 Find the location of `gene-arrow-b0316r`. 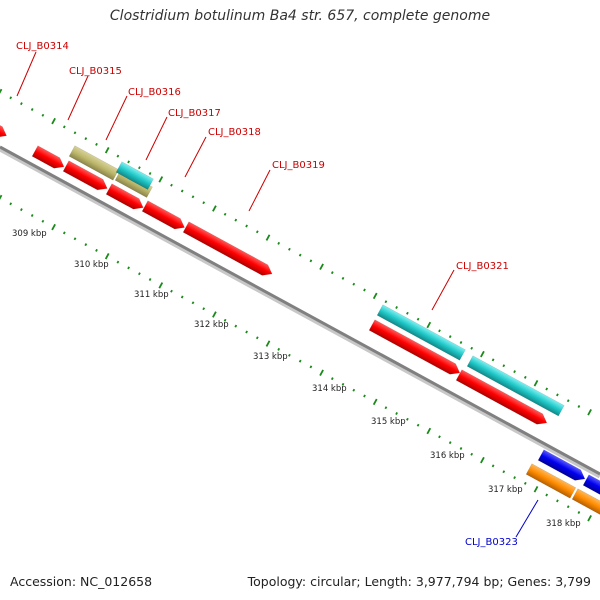

gene-arrow-b0316r is located at coordinates (124, 196).